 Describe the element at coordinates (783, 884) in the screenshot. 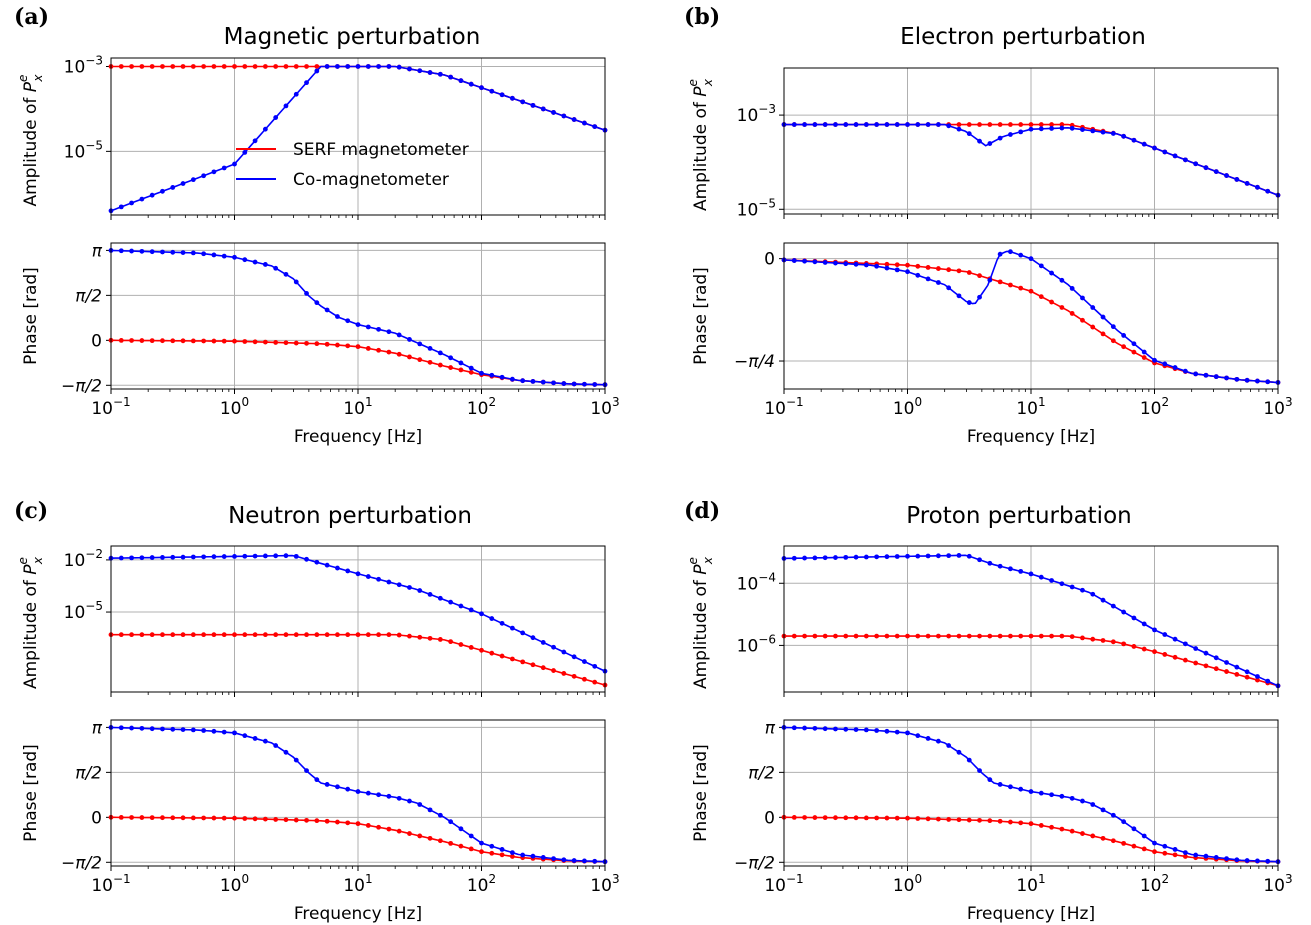

I see `x-tick-label: 10⁻¹` at that location.